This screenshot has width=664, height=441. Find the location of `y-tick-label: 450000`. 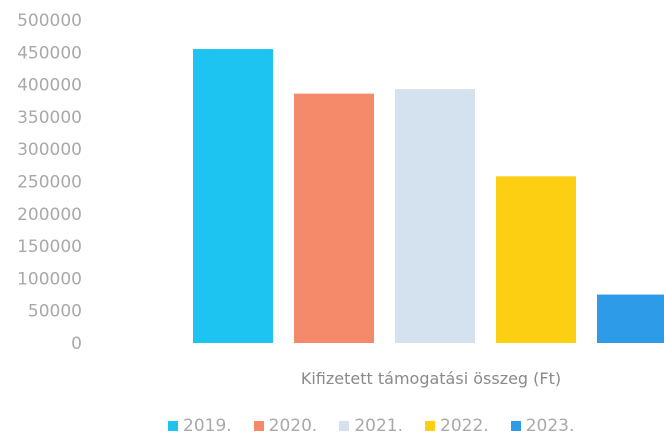

y-tick-label: 450000 is located at coordinates (49, 53).